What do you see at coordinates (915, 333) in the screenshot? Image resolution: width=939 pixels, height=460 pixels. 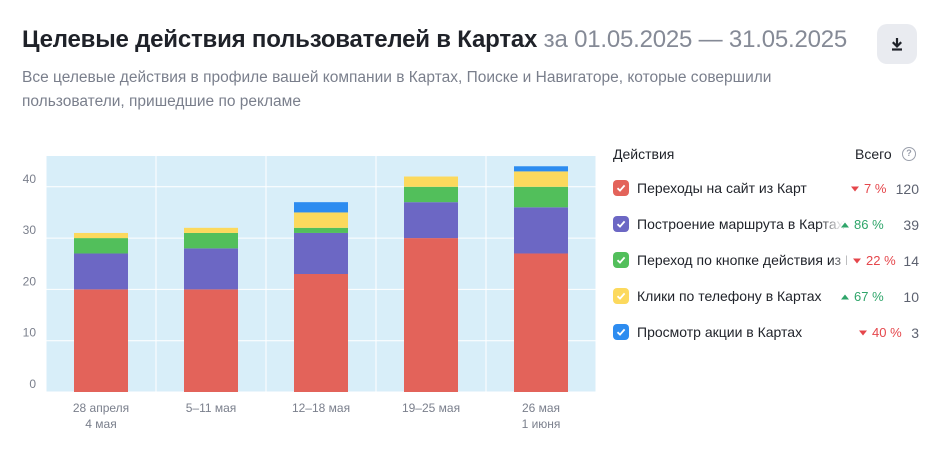 I see `legend-item-total: 3` at bounding box center [915, 333].